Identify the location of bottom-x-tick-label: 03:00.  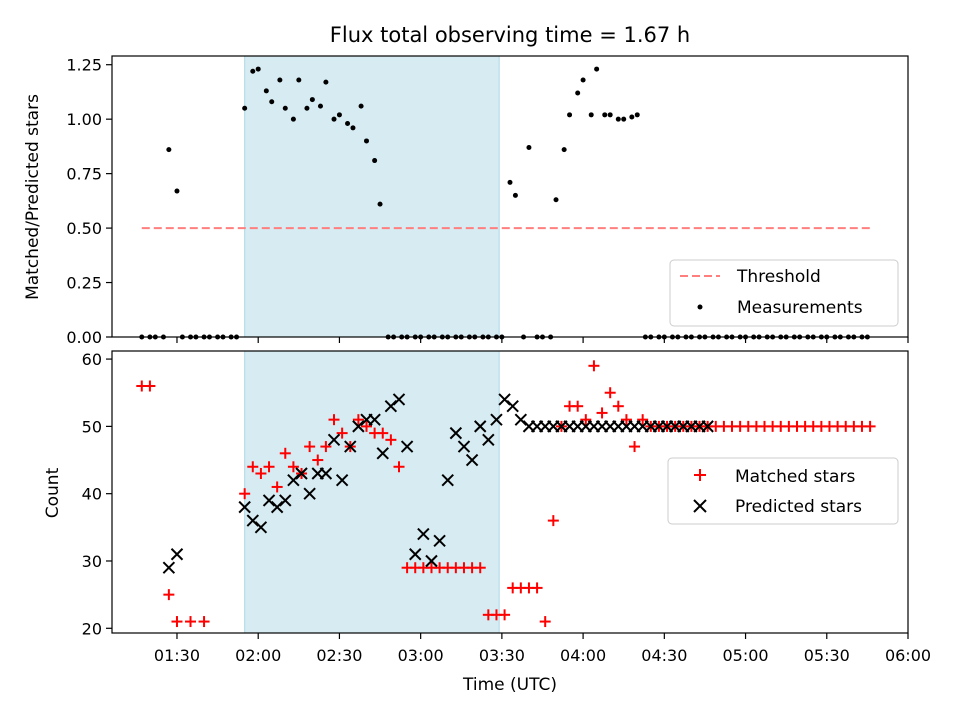
(421, 655).